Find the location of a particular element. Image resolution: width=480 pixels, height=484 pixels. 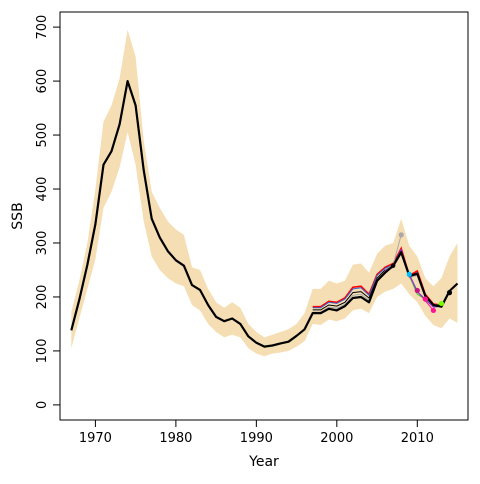

y-tick-label-700: 700 is located at coordinates (42, 27).